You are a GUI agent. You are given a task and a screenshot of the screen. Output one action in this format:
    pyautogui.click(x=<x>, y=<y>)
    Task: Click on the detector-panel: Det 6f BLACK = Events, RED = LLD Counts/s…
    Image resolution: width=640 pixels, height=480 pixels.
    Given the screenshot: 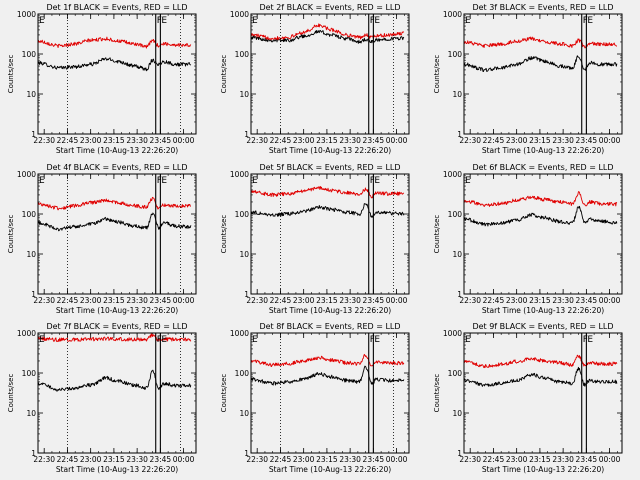 What is the action you would take?
    pyautogui.click(x=528, y=239)
    